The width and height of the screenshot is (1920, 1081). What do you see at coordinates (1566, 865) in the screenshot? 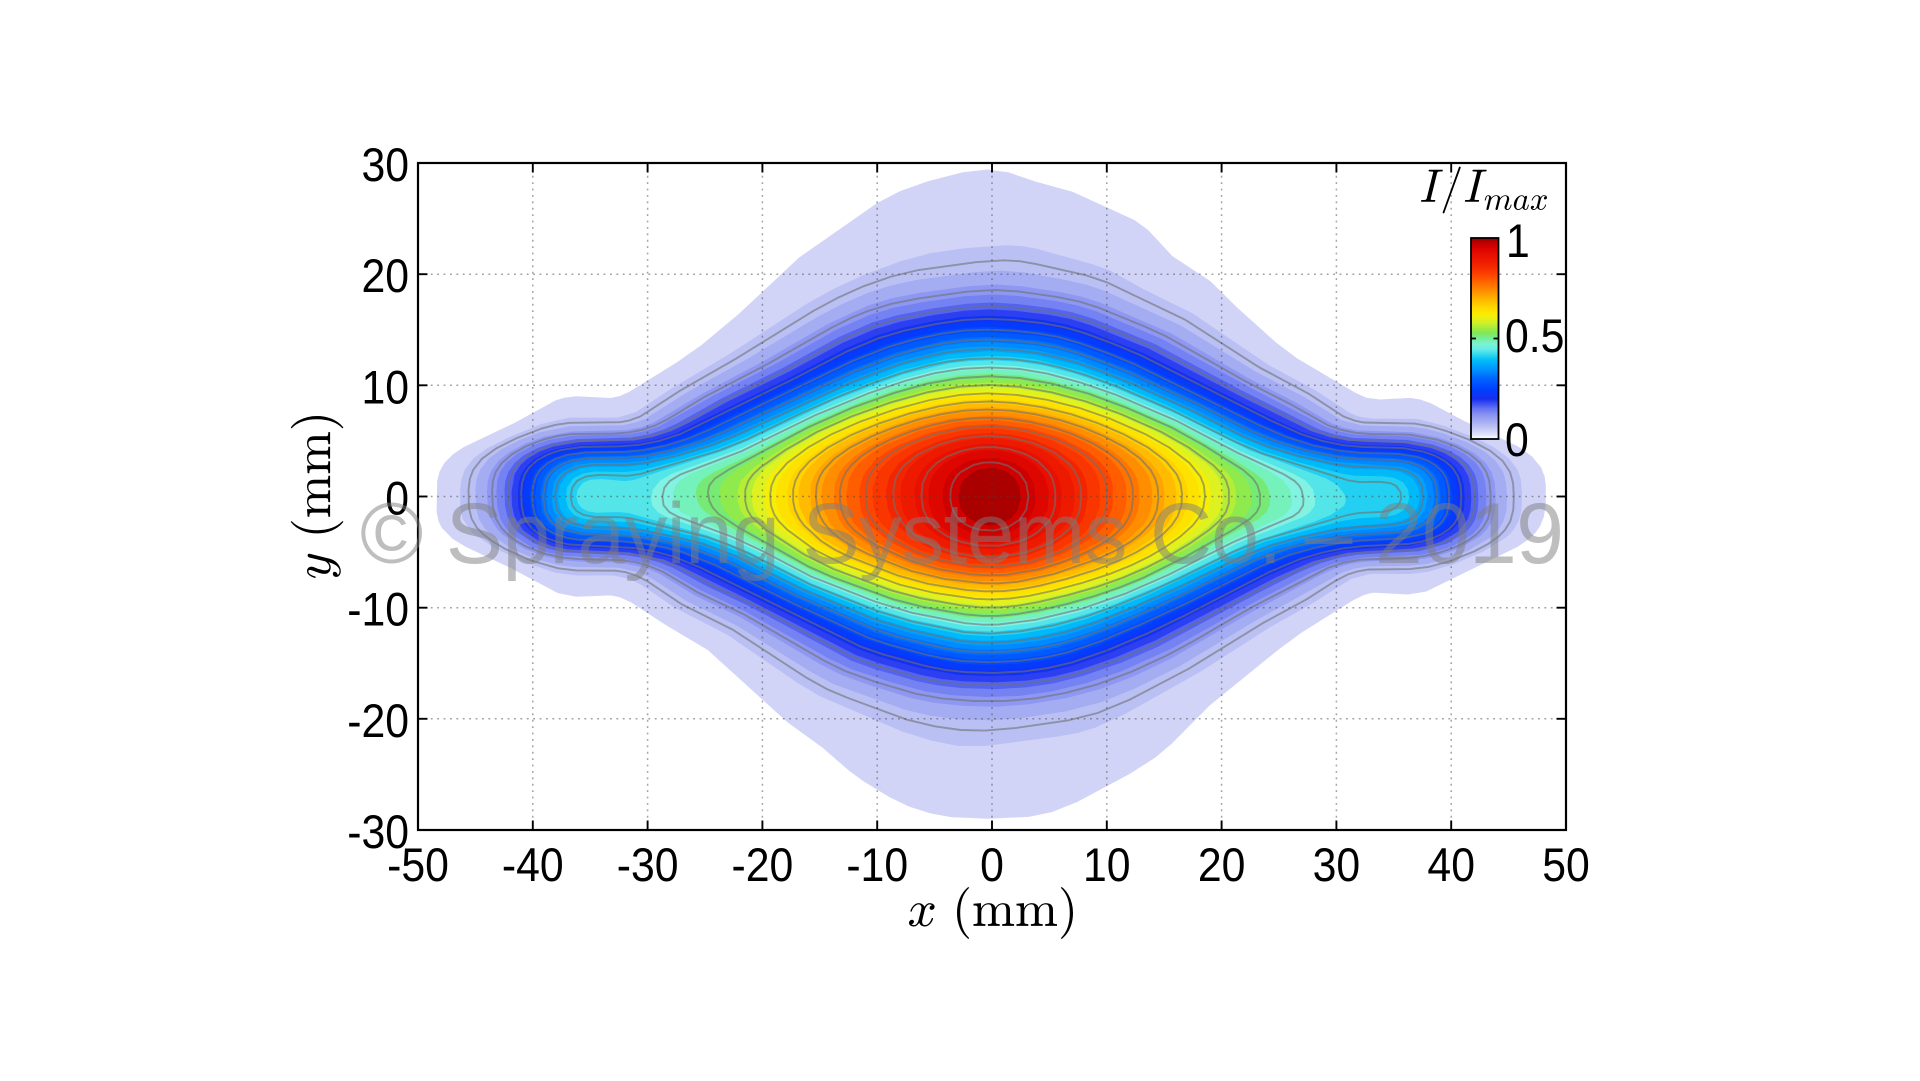
I see `svg-text: 50` at bounding box center [1566, 865].